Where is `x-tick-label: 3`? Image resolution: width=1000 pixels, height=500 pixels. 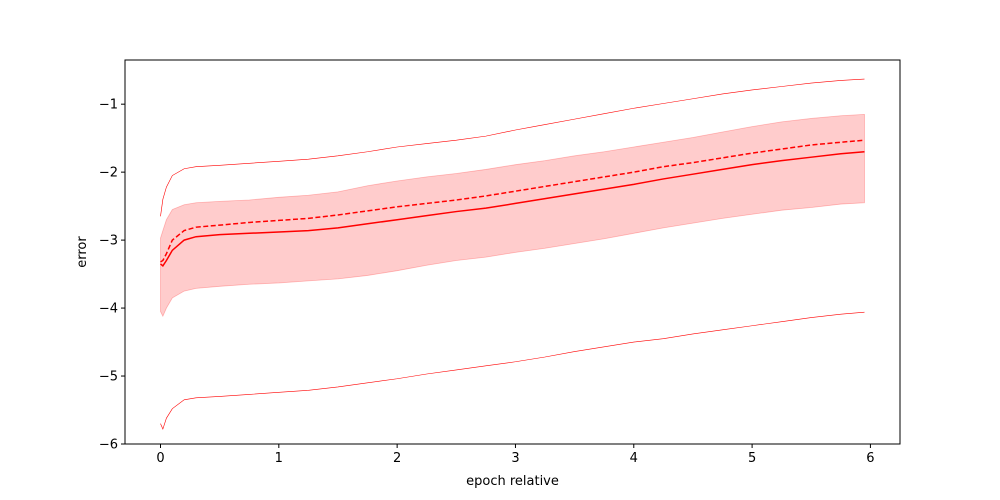
x-tick-label: 3 is located at coordinates (515, 458).